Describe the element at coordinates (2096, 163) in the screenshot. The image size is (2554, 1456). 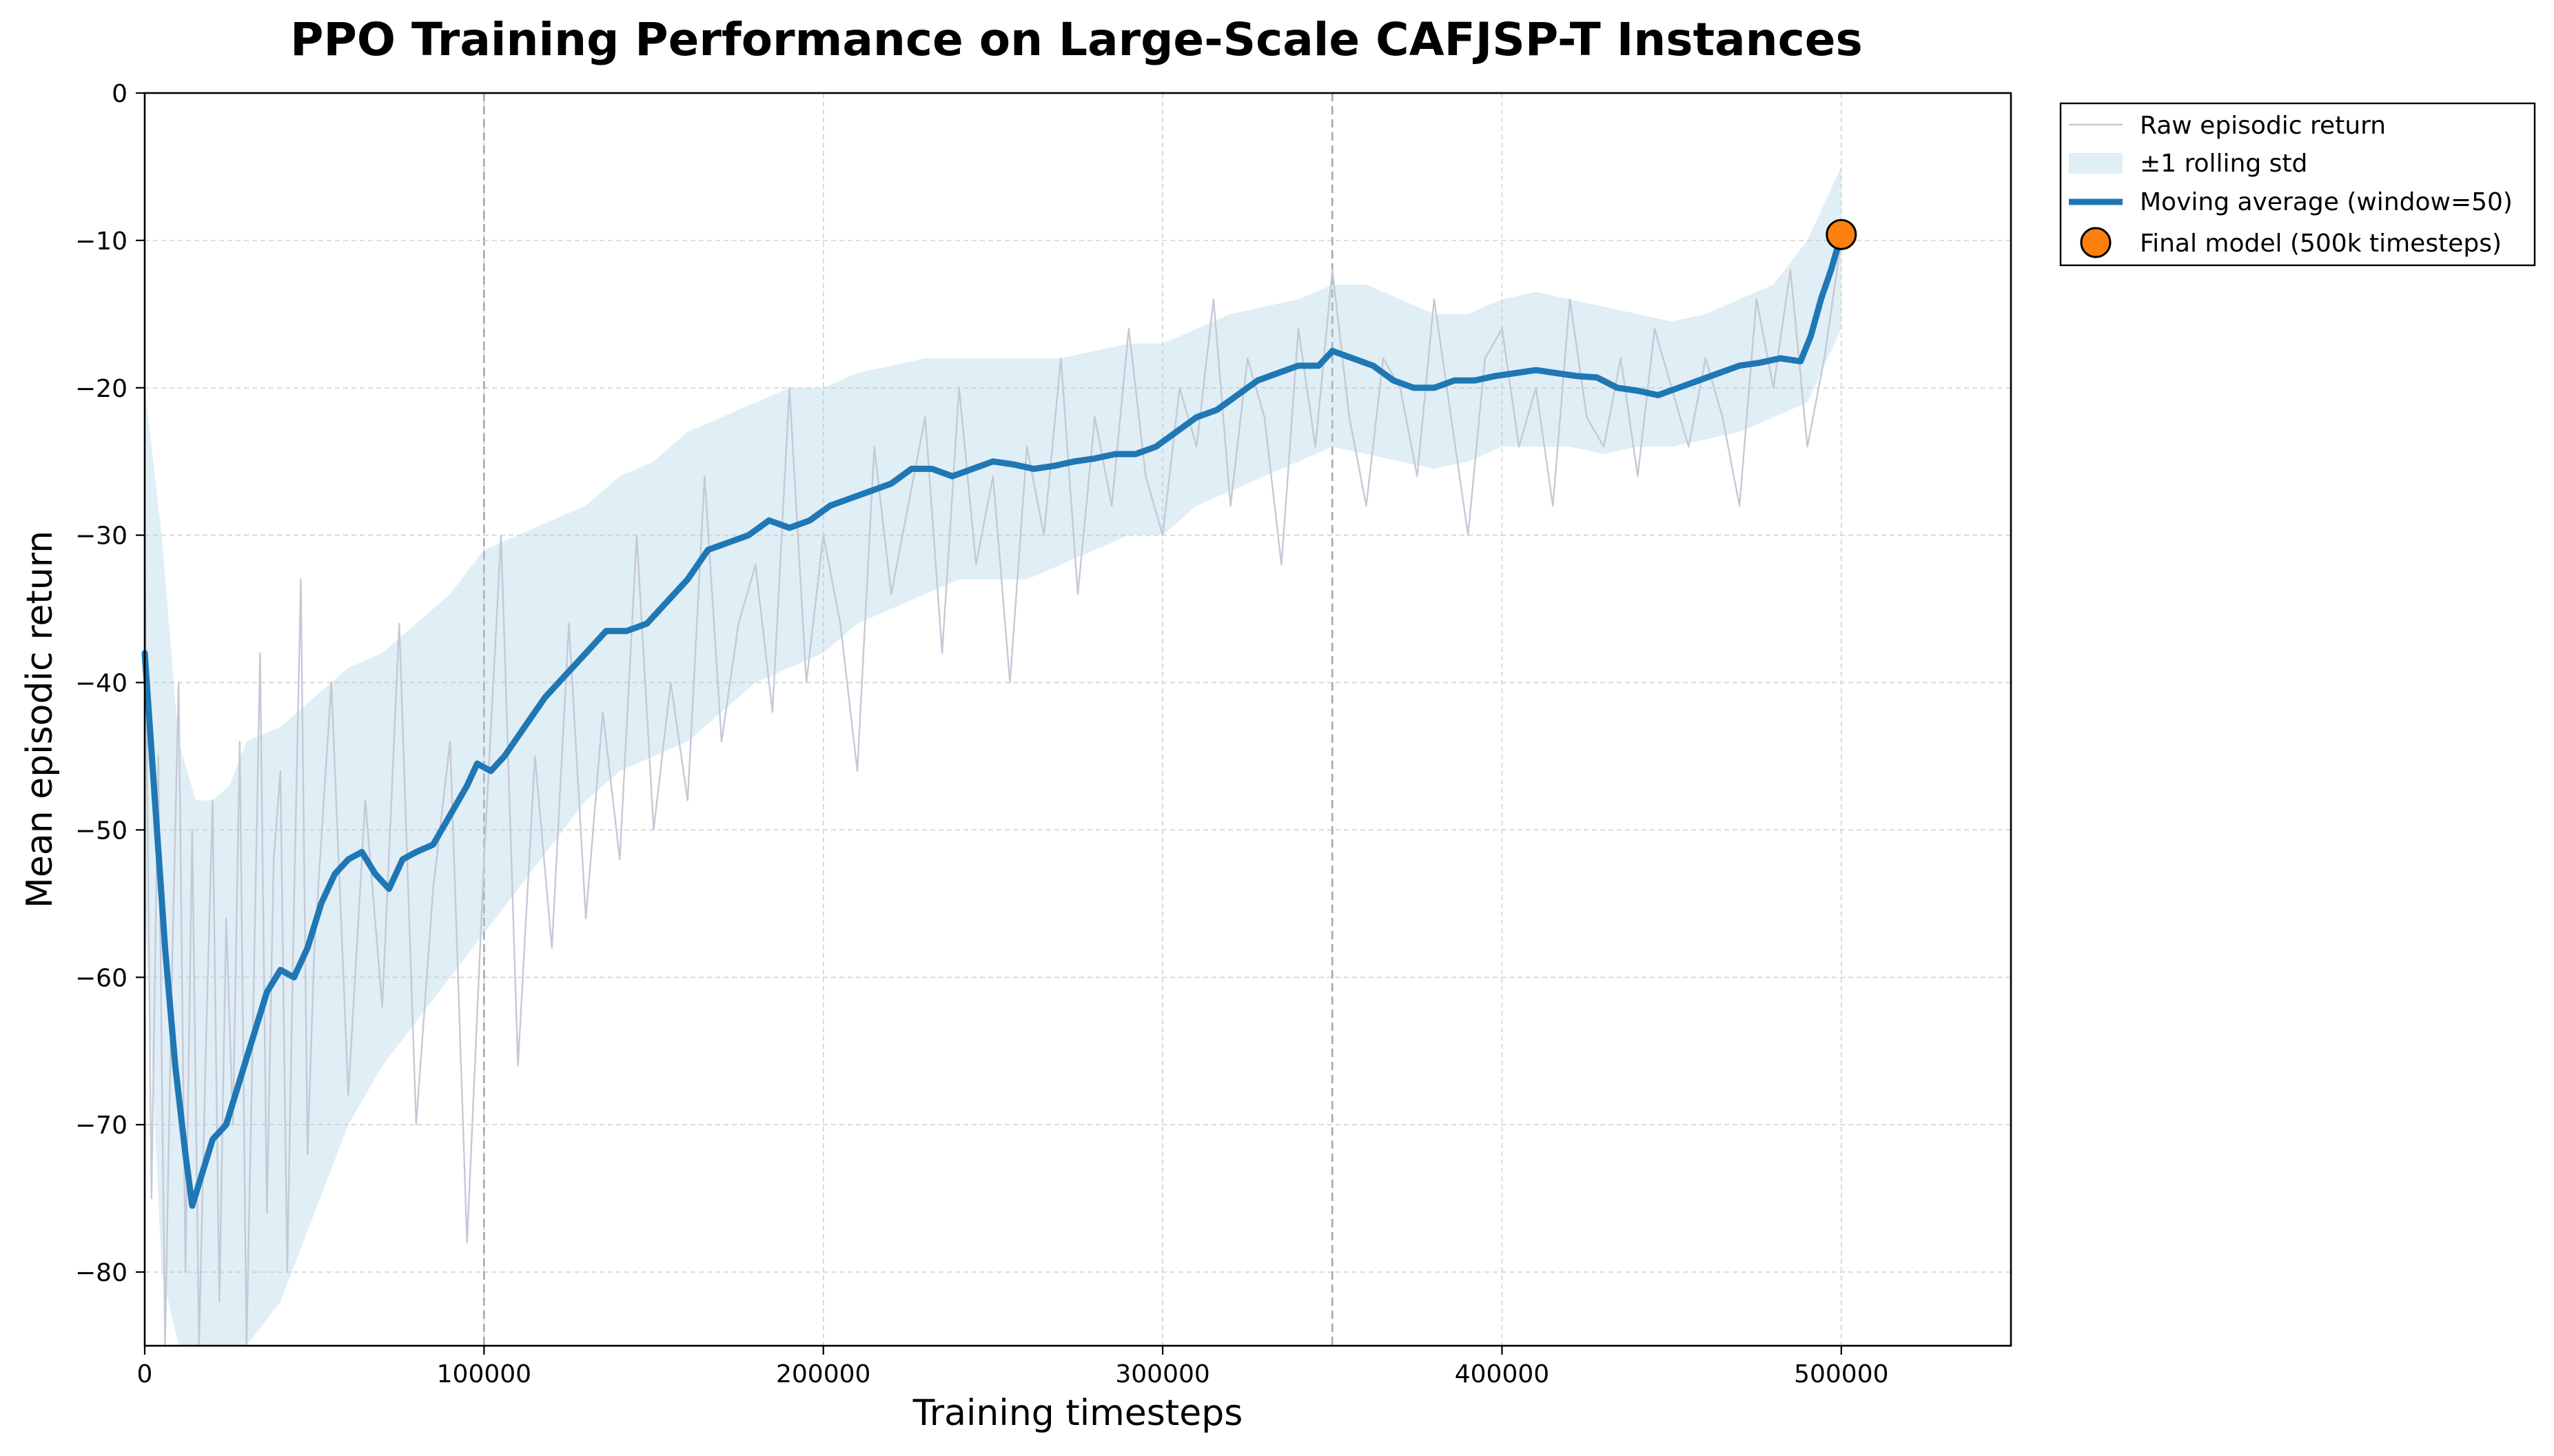
I see `legend-band-swatch` at that location.